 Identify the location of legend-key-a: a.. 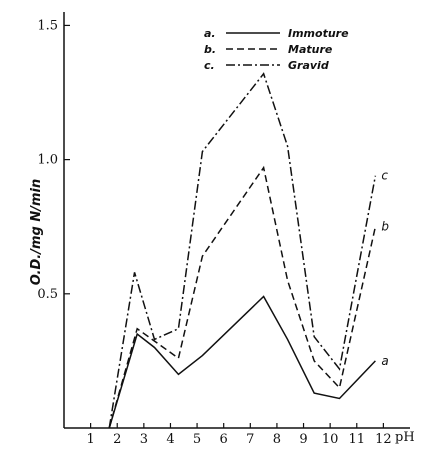
(210, 33).